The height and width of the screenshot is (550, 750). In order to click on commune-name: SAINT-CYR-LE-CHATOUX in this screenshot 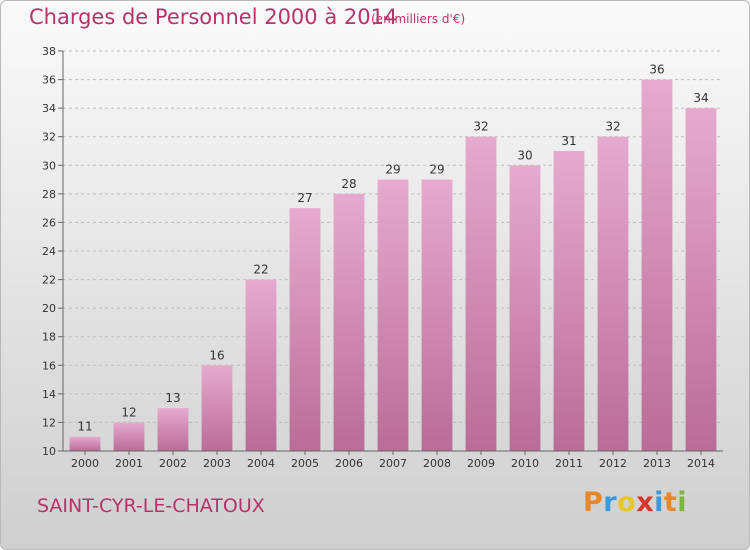, I will do `click(151, 506)`.